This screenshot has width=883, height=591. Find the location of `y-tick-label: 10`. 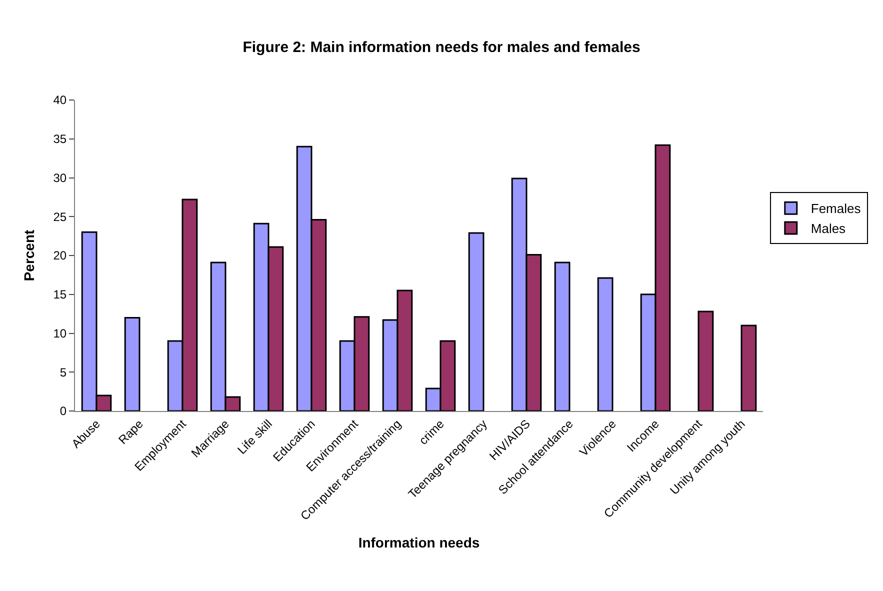

y-tick-label: 10 is located at coordinates (60, 333).